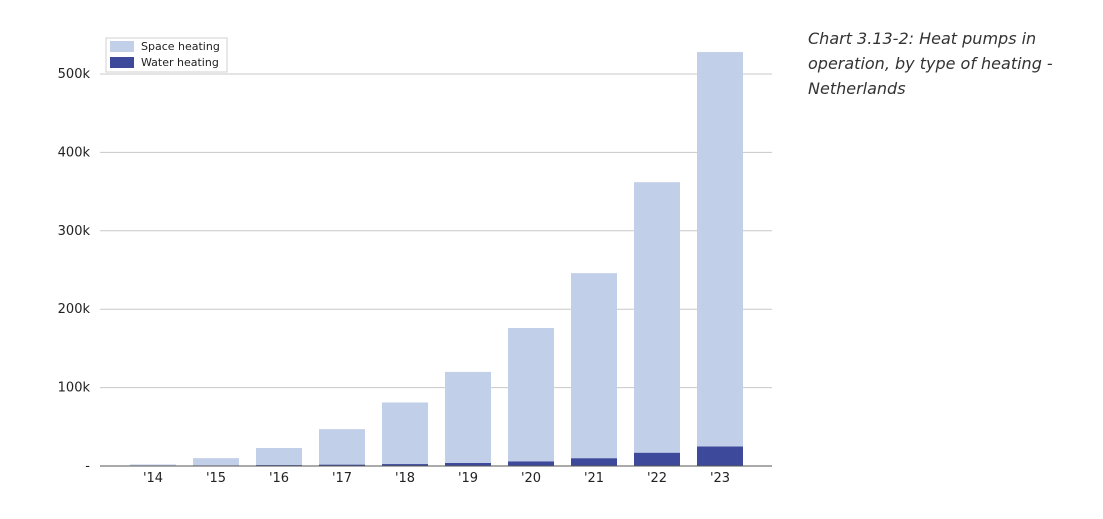 This screenshot has height=519, width=1103. What do you see at coordinates (405, 478) in the screenshot?
I see `x-tick-label: '18` at bounding box center [405, 478].